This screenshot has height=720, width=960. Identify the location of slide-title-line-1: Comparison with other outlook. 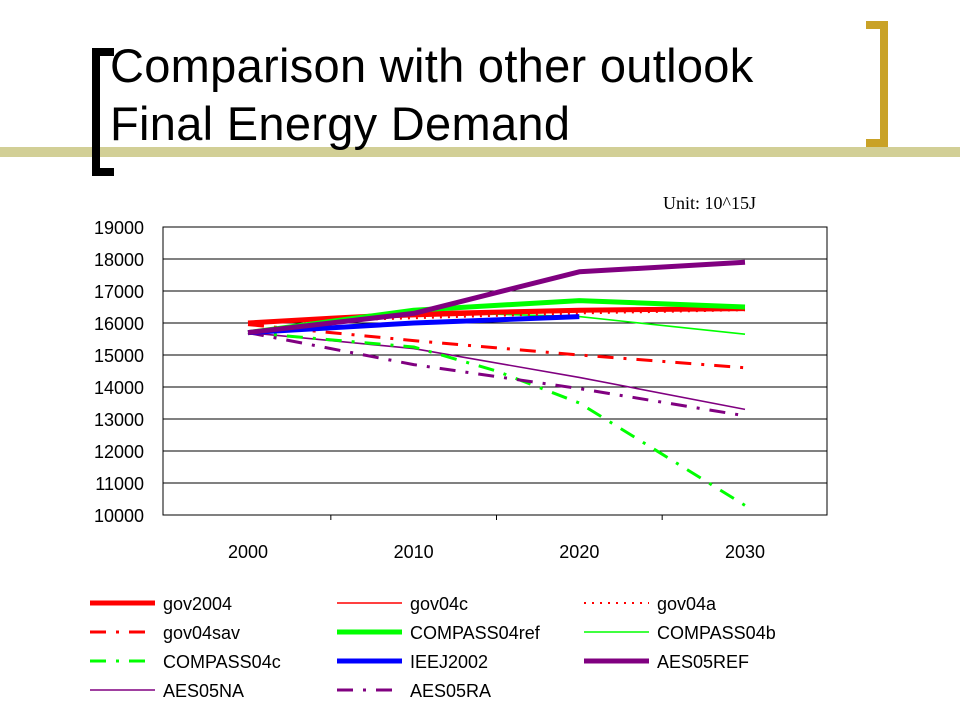
(432, 65).